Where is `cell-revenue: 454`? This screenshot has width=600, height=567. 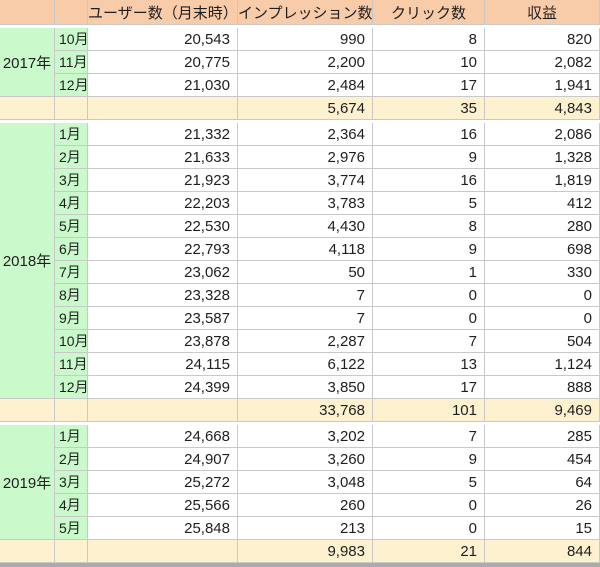
cell-revenue: 454 is located at coordinates (542, 459).